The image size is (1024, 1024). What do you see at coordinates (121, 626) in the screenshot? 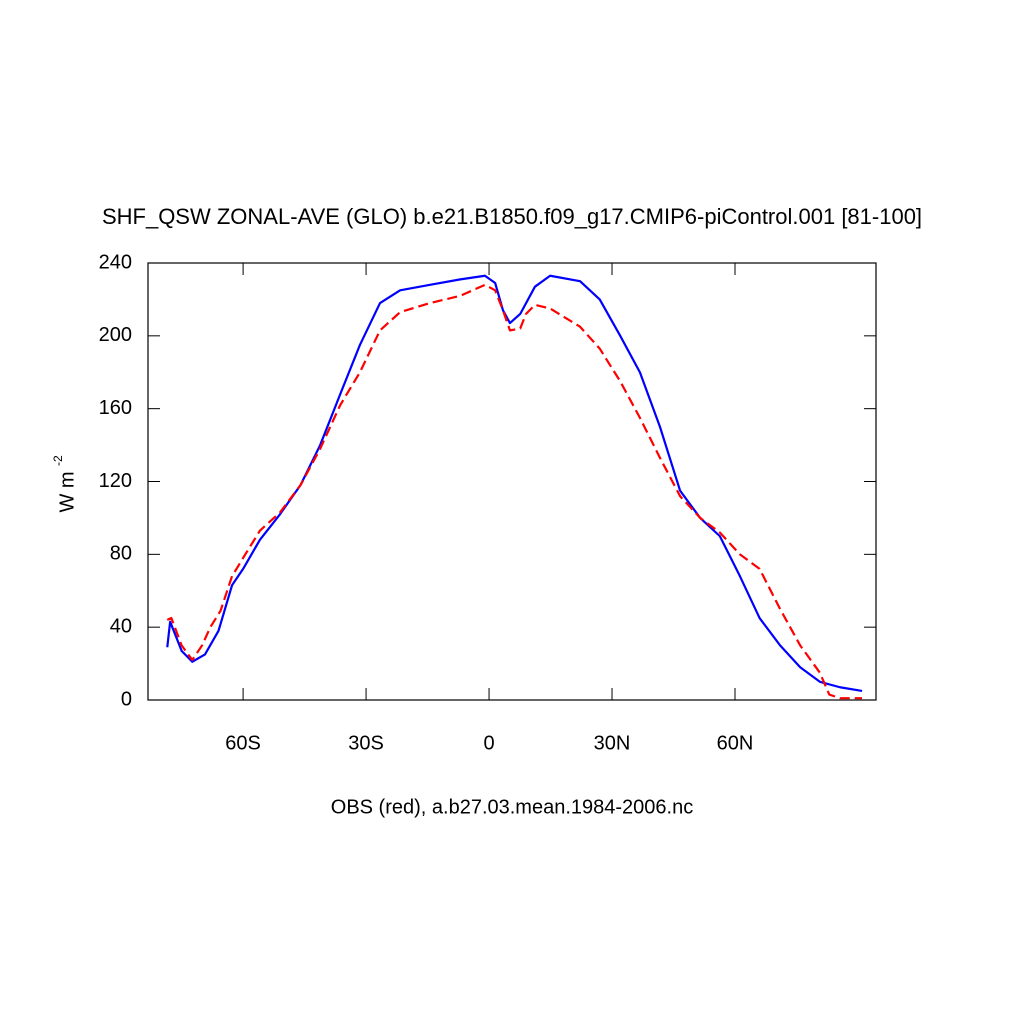
I see `y-tick-label: 40` at bounding box center [121, 626].